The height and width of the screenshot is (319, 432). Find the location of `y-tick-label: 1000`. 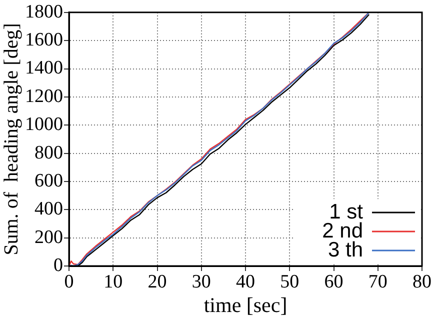

y-tick-label: 1000 is located at coordinates (44, 125).